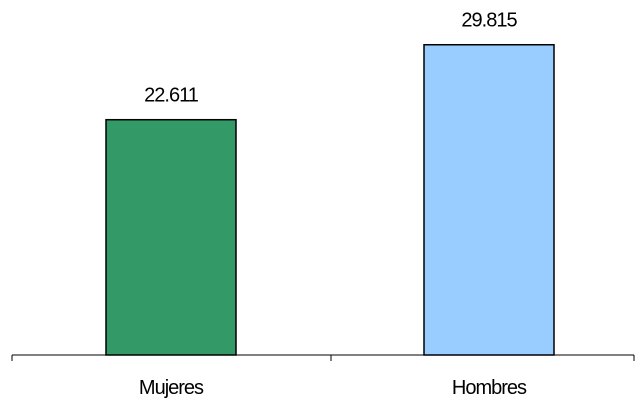  What do you see at coordinates (171, 96) in the screenshot?
I see `value-label-mujeres: 22.611` at bounding box center [171, 96].